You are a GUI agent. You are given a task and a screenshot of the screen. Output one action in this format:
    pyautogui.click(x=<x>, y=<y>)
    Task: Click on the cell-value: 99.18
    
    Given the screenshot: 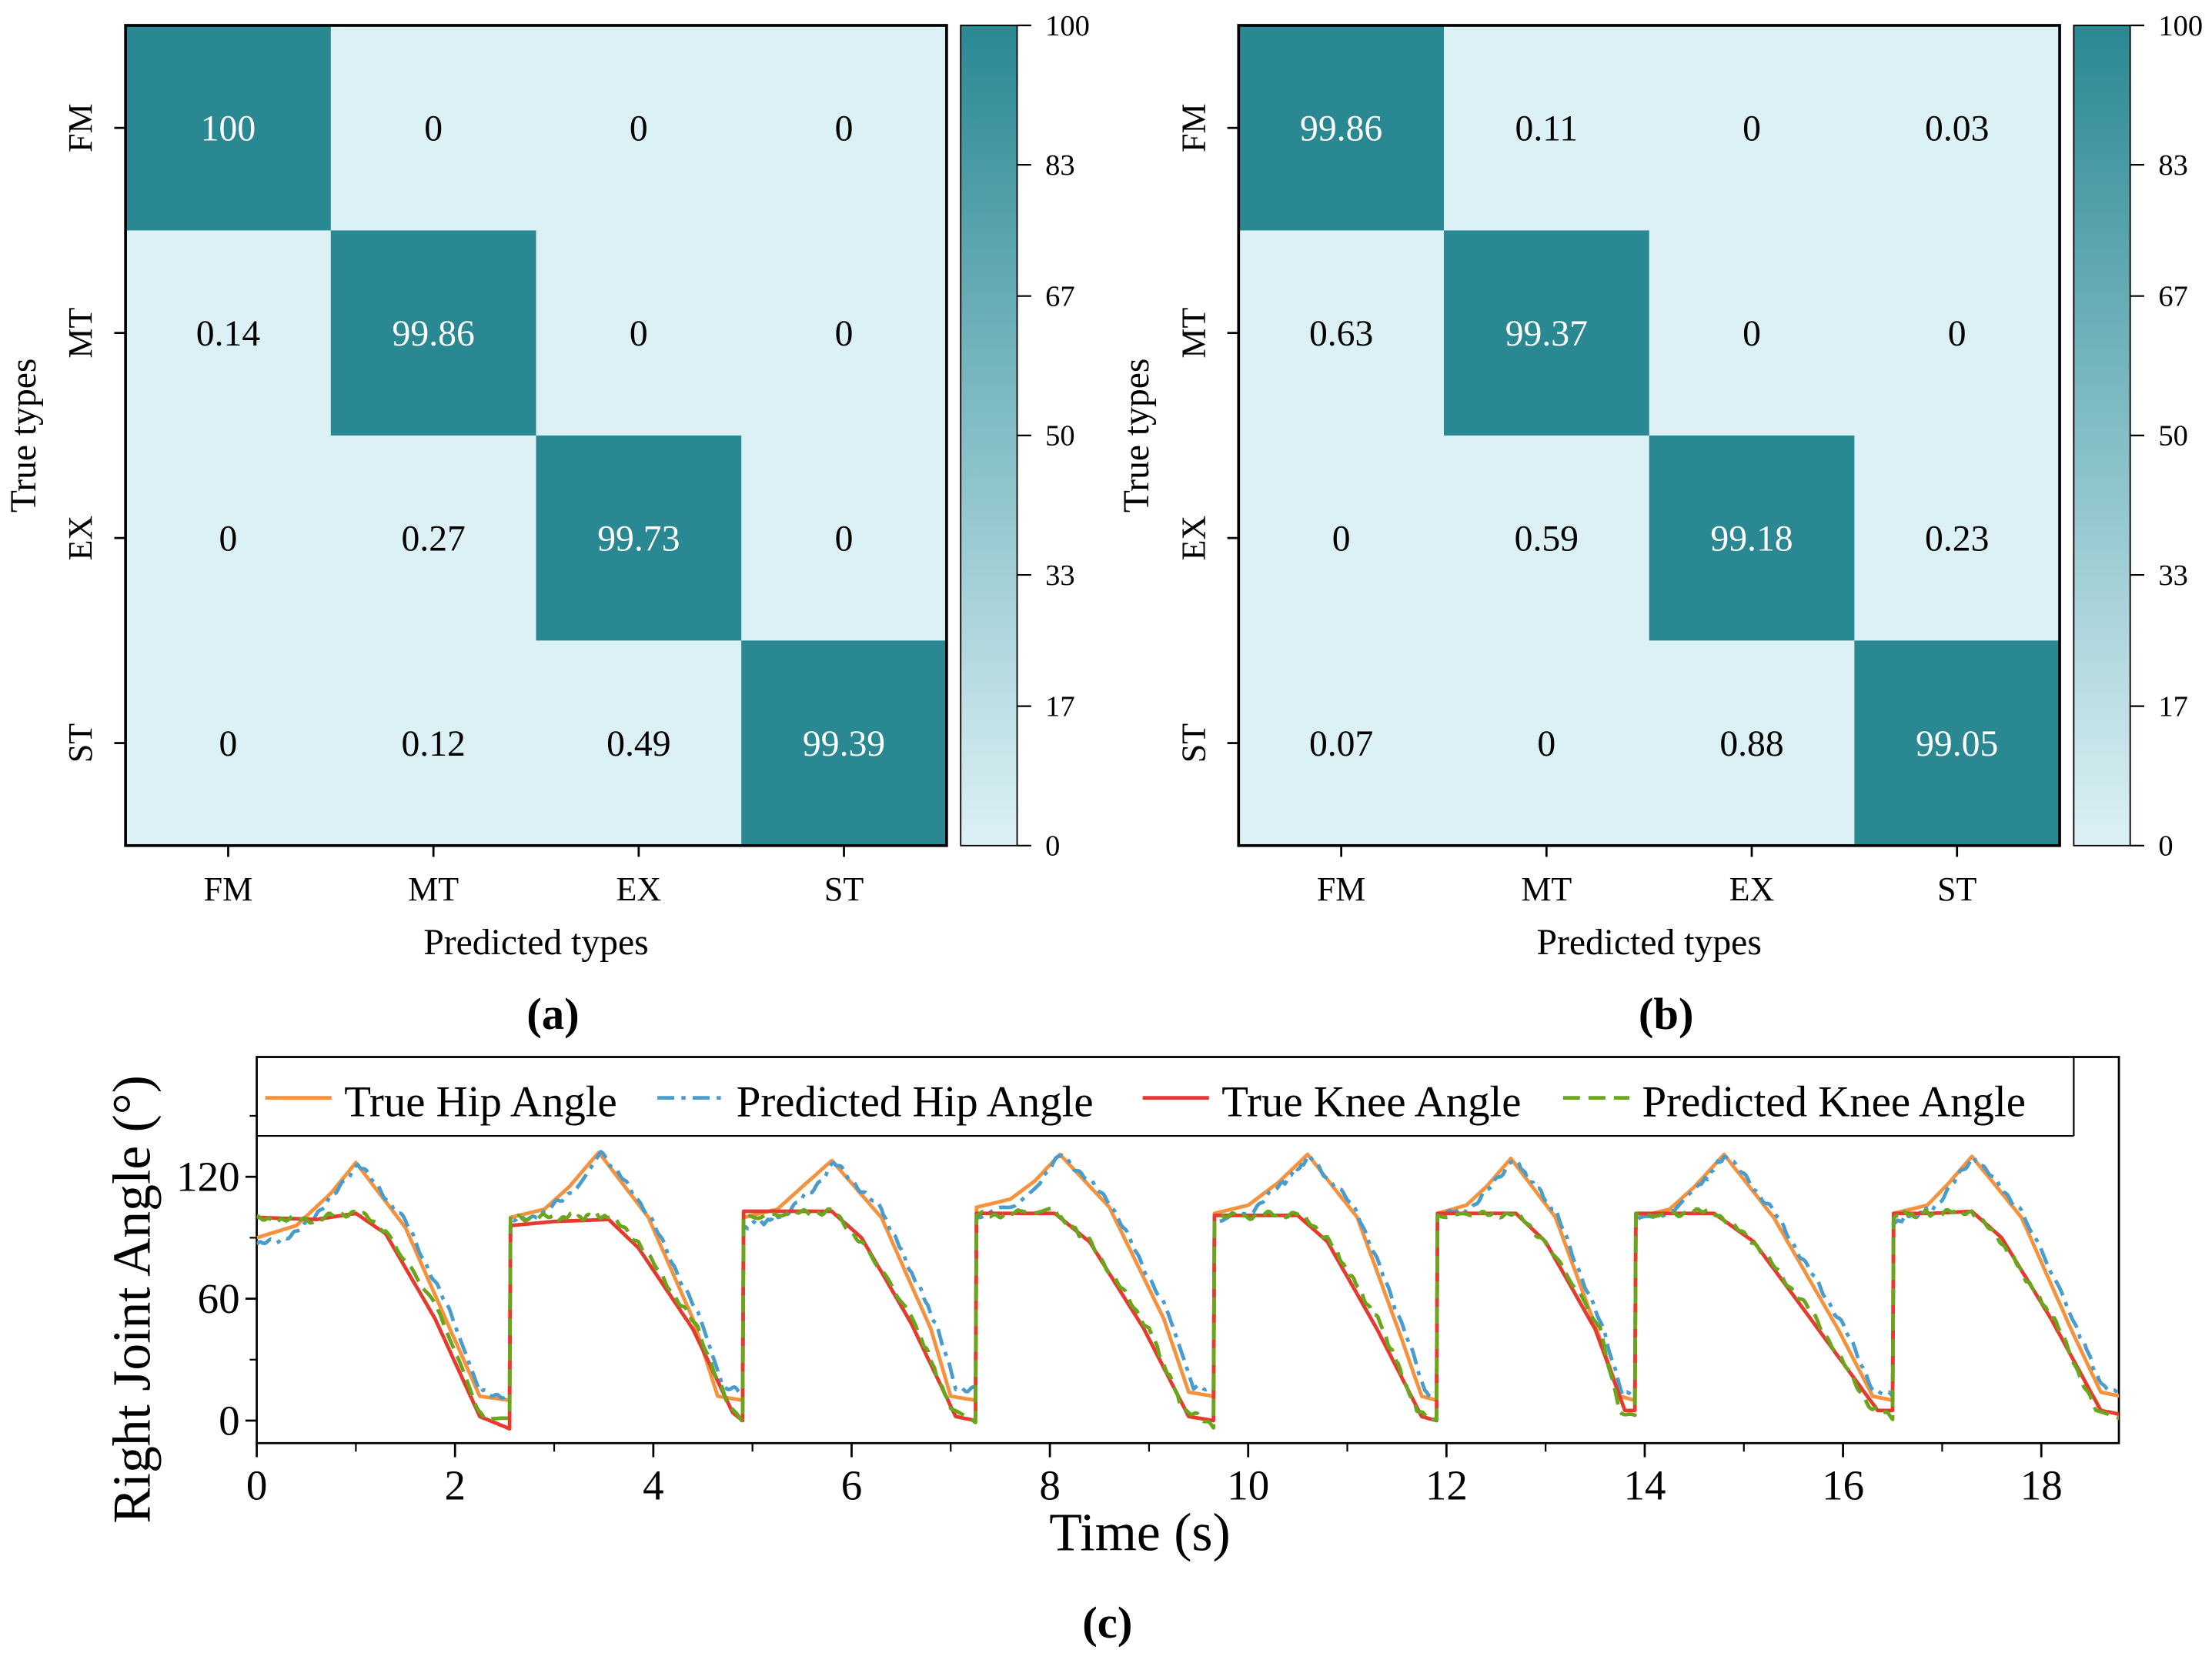 What is the action you would take?
    pyautogui.click(x=1751, y=539)
    